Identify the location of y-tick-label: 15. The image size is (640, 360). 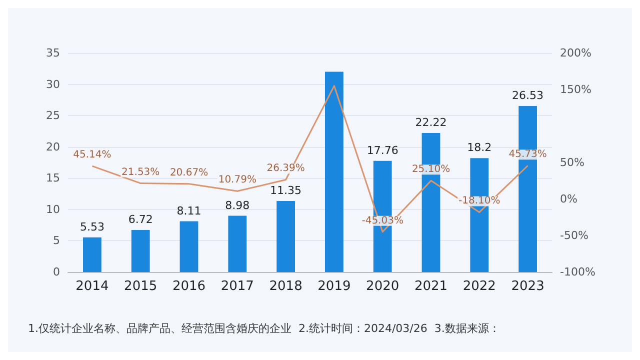
(53, 178).